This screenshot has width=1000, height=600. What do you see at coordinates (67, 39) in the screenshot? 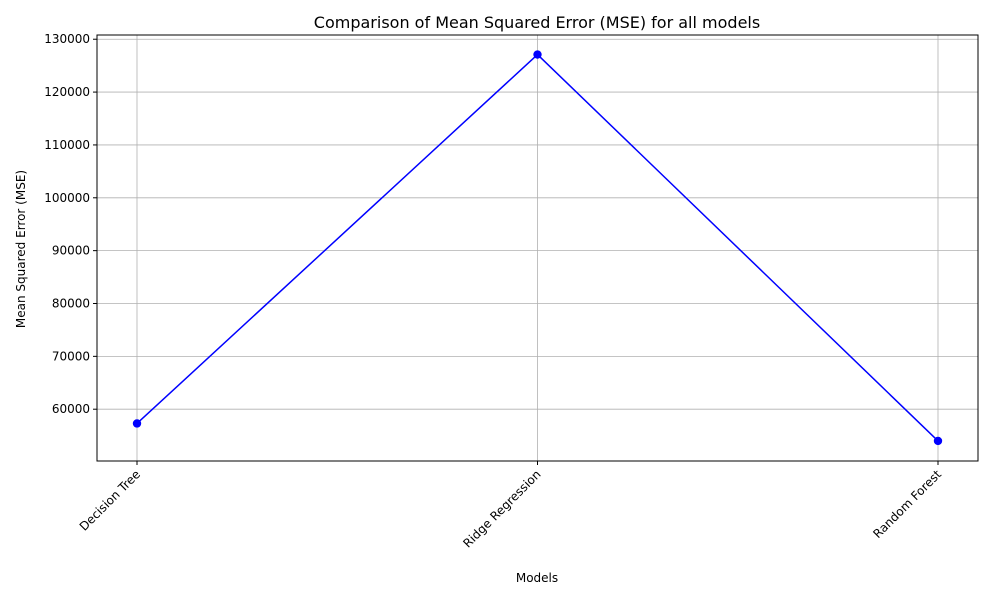
I see `y-tick-label: 130000` at bounding box center [67, 39].